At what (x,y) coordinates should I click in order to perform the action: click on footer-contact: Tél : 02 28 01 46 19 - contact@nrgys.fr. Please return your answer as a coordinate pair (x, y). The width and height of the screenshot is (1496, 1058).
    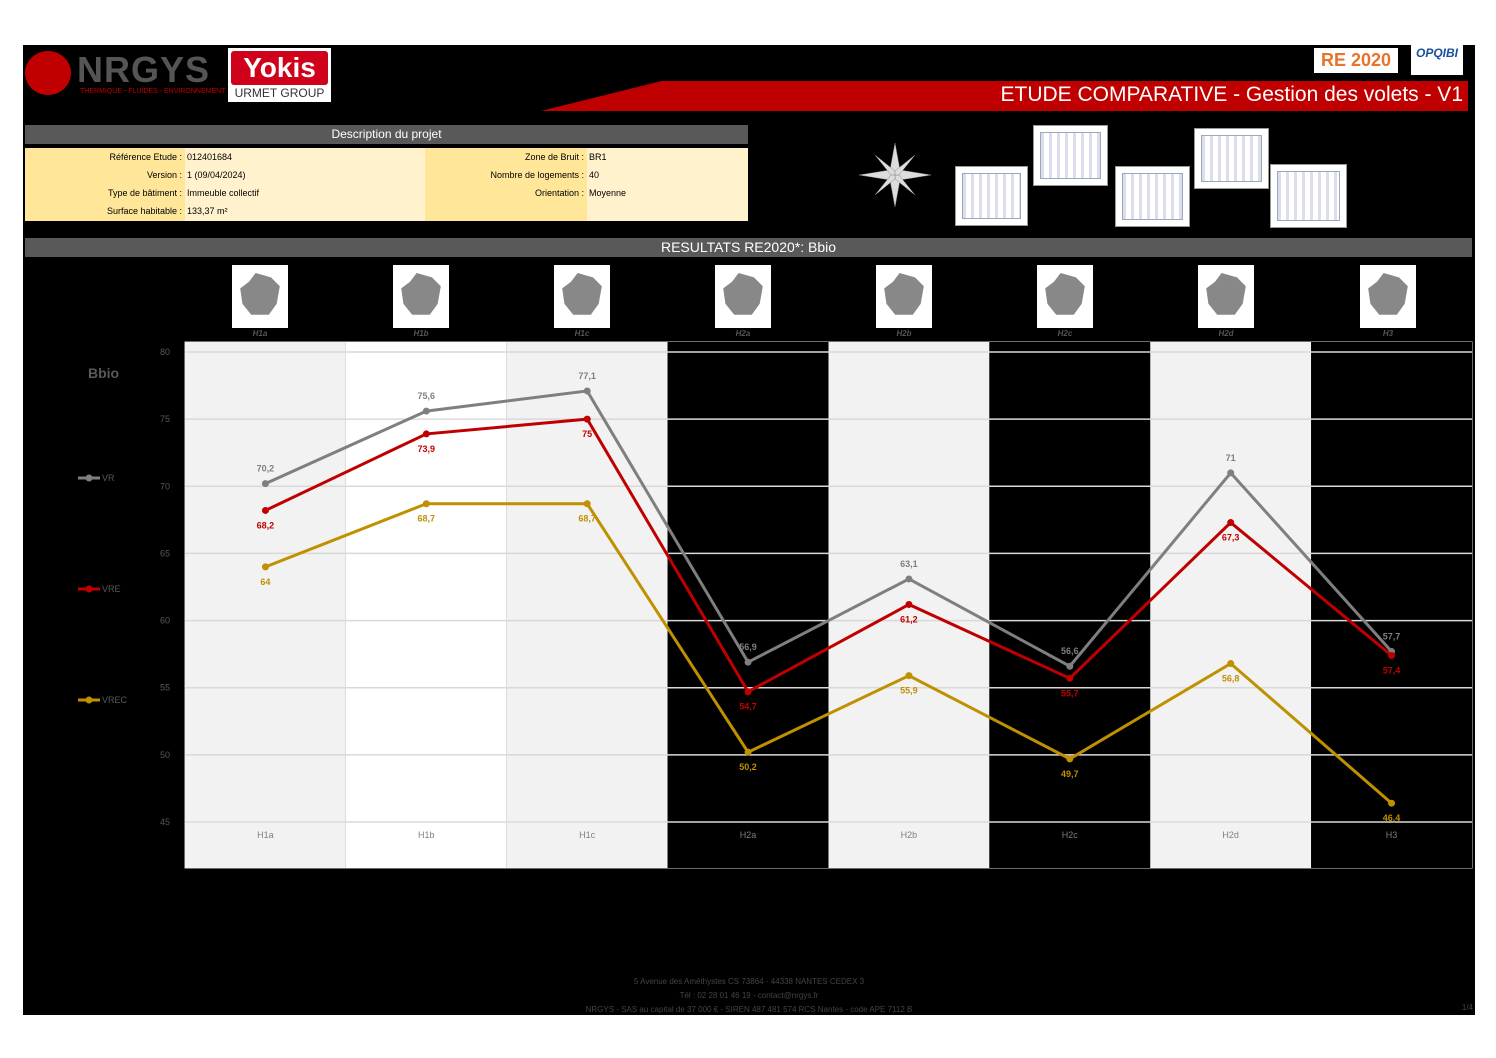
    Looking at the image, I should click on (749, 995).